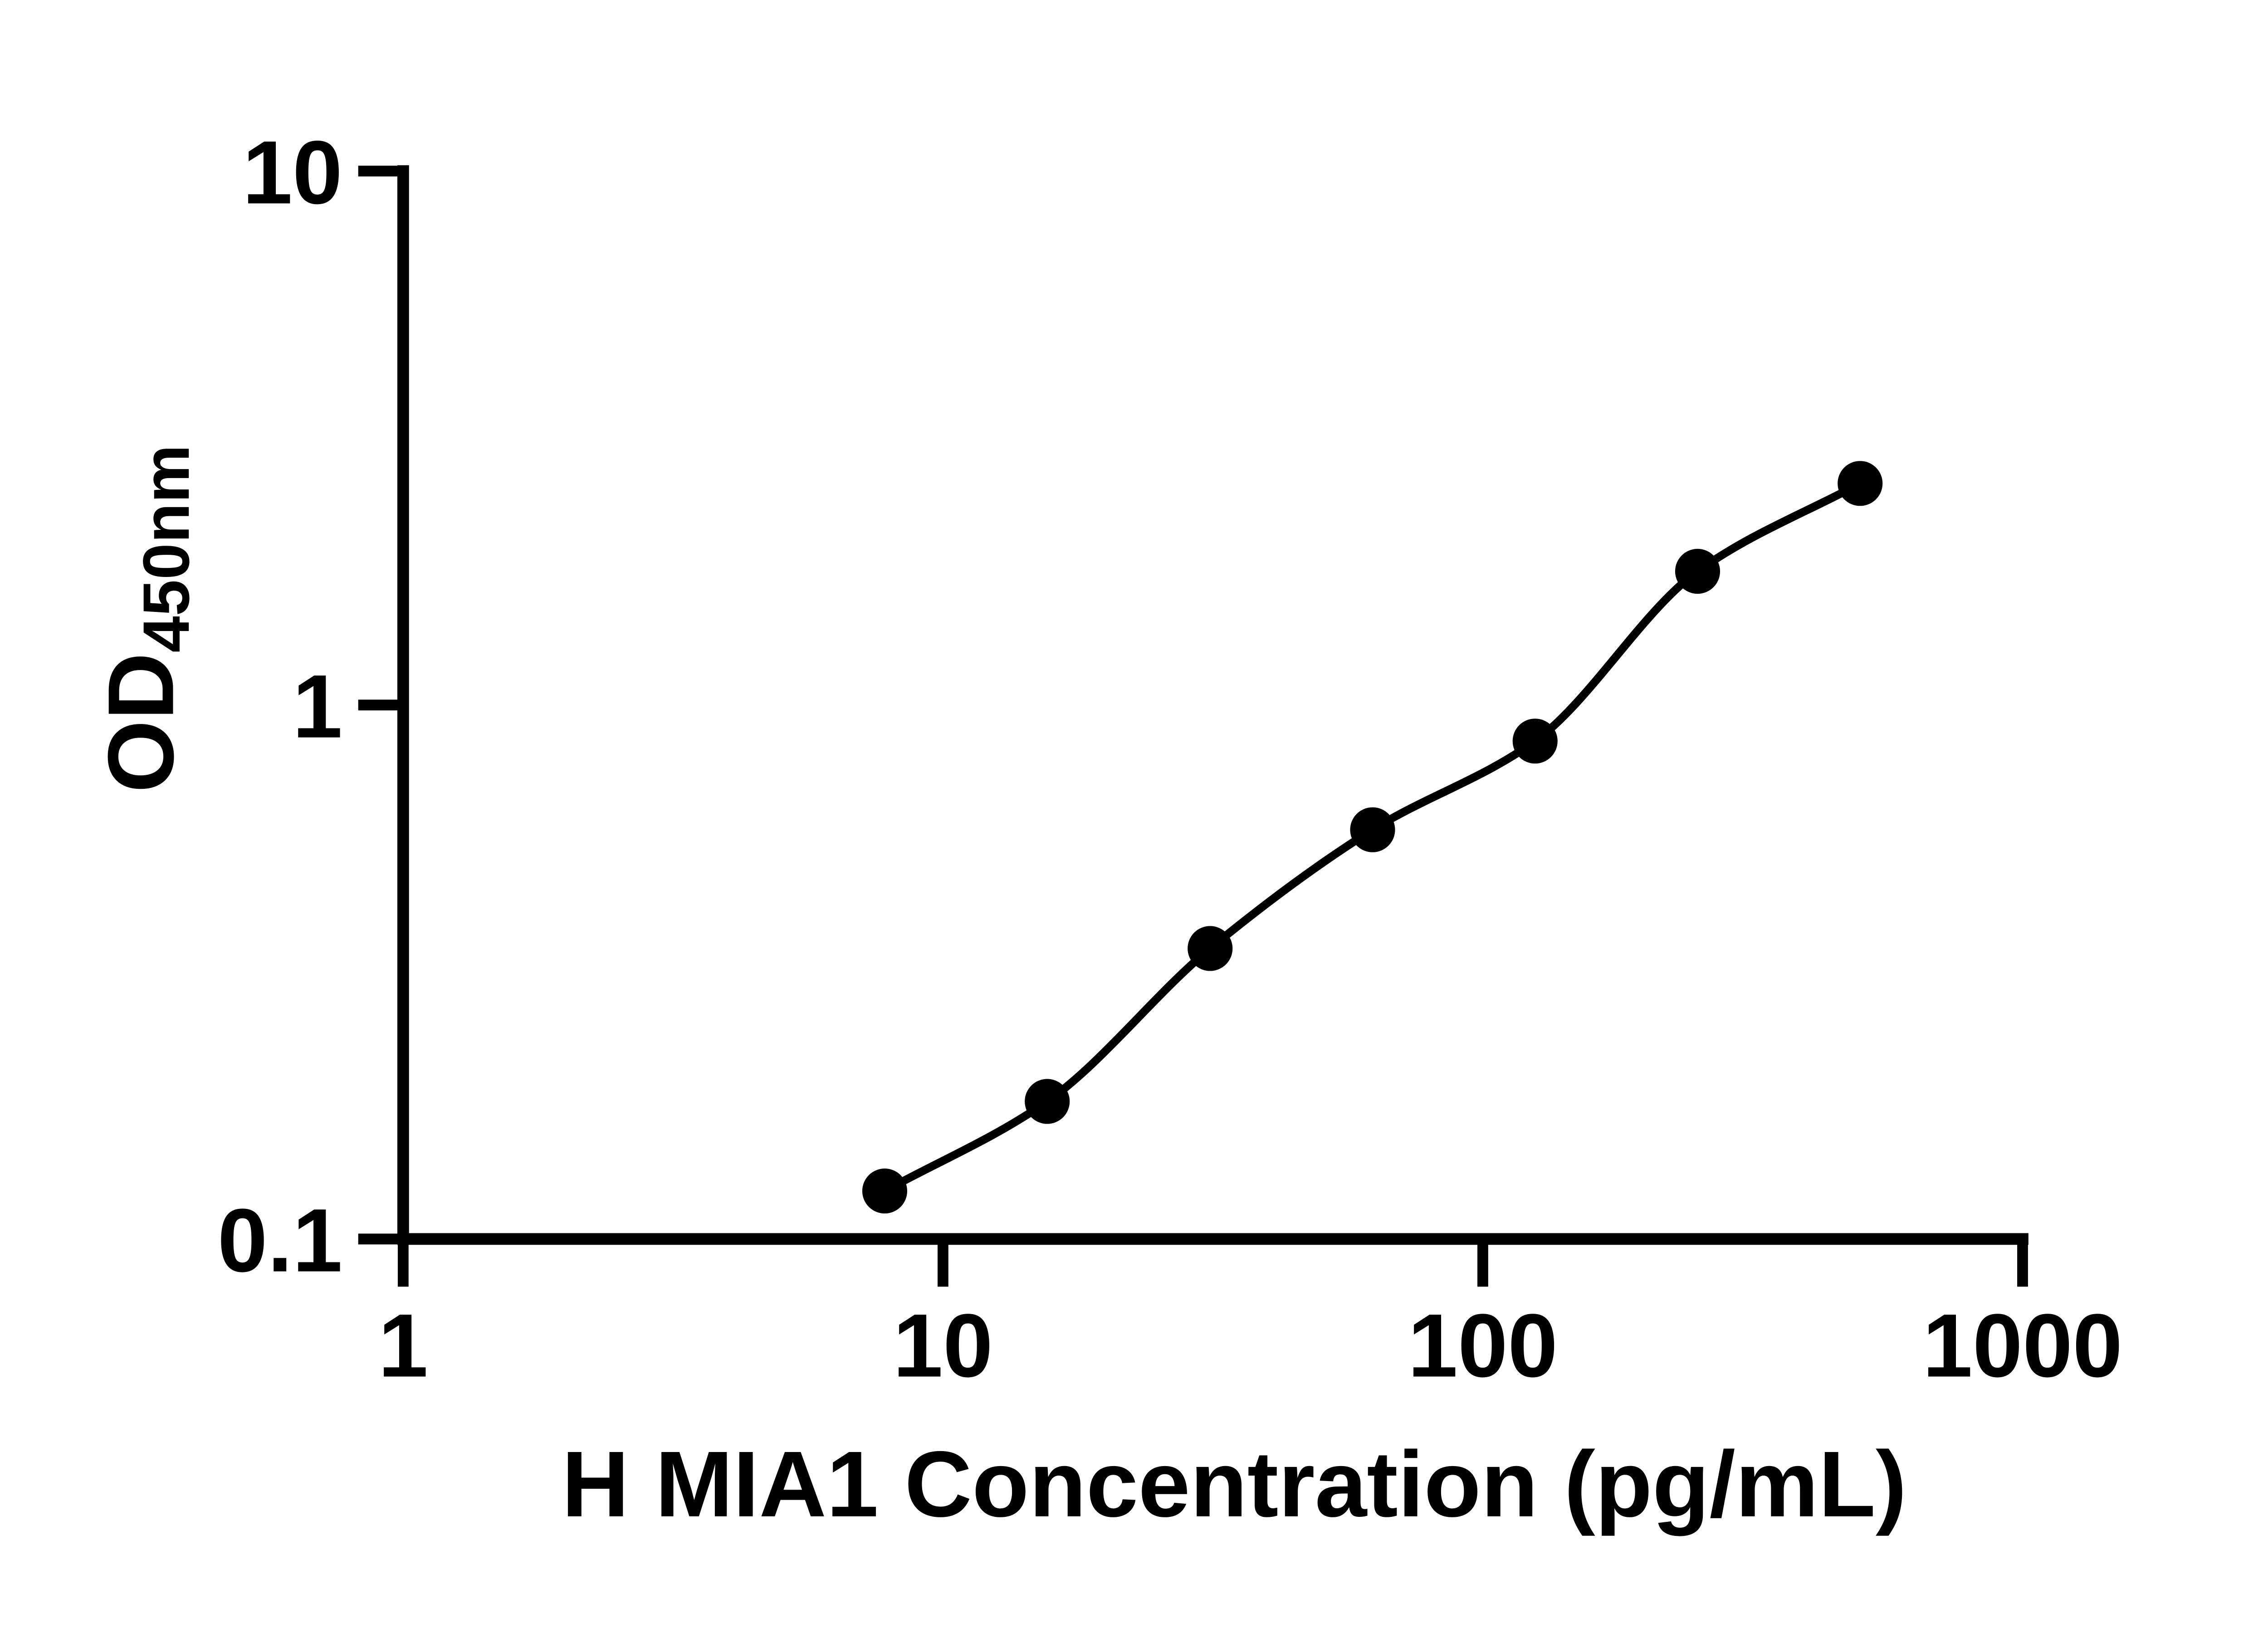 This screenshot has height=1633, width=2268. I want to click on data-point-125pgml, so click(1535, 741).